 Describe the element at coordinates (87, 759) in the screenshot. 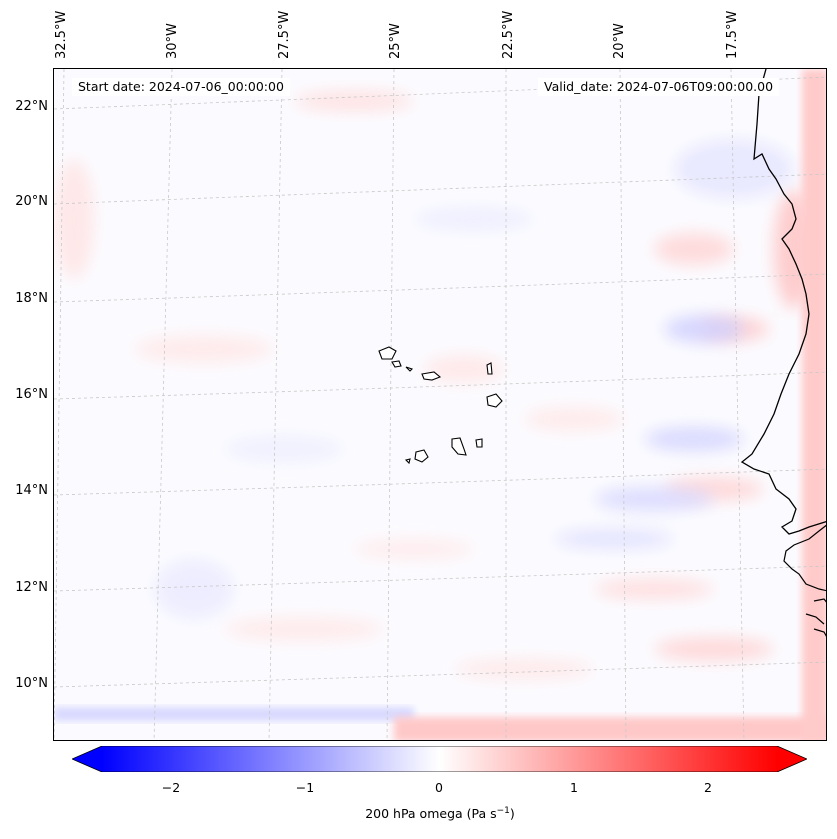

I see `colorbar-extend-min` at that location.